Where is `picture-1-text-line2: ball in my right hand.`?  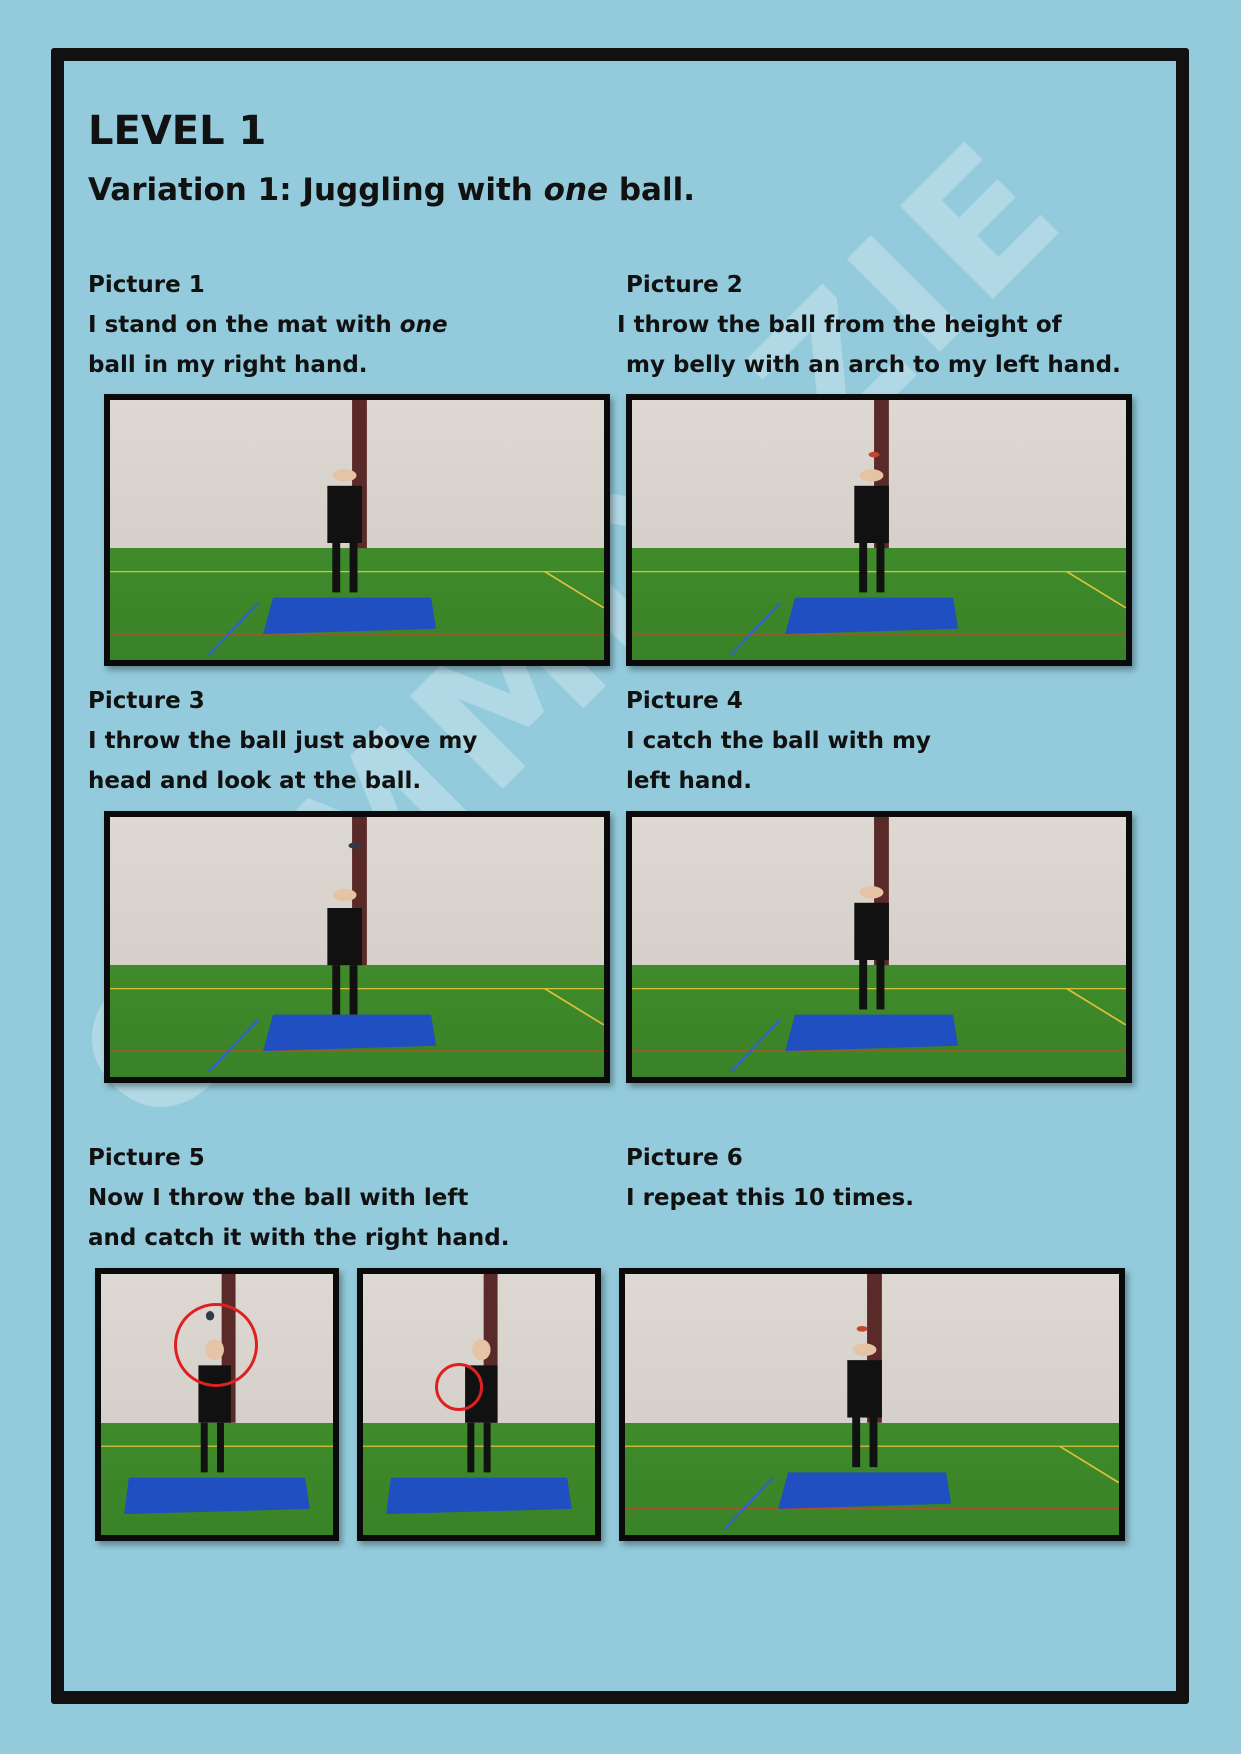
picture-1-text-line2: ball in my right hand. is located at coordinates (228, 365).